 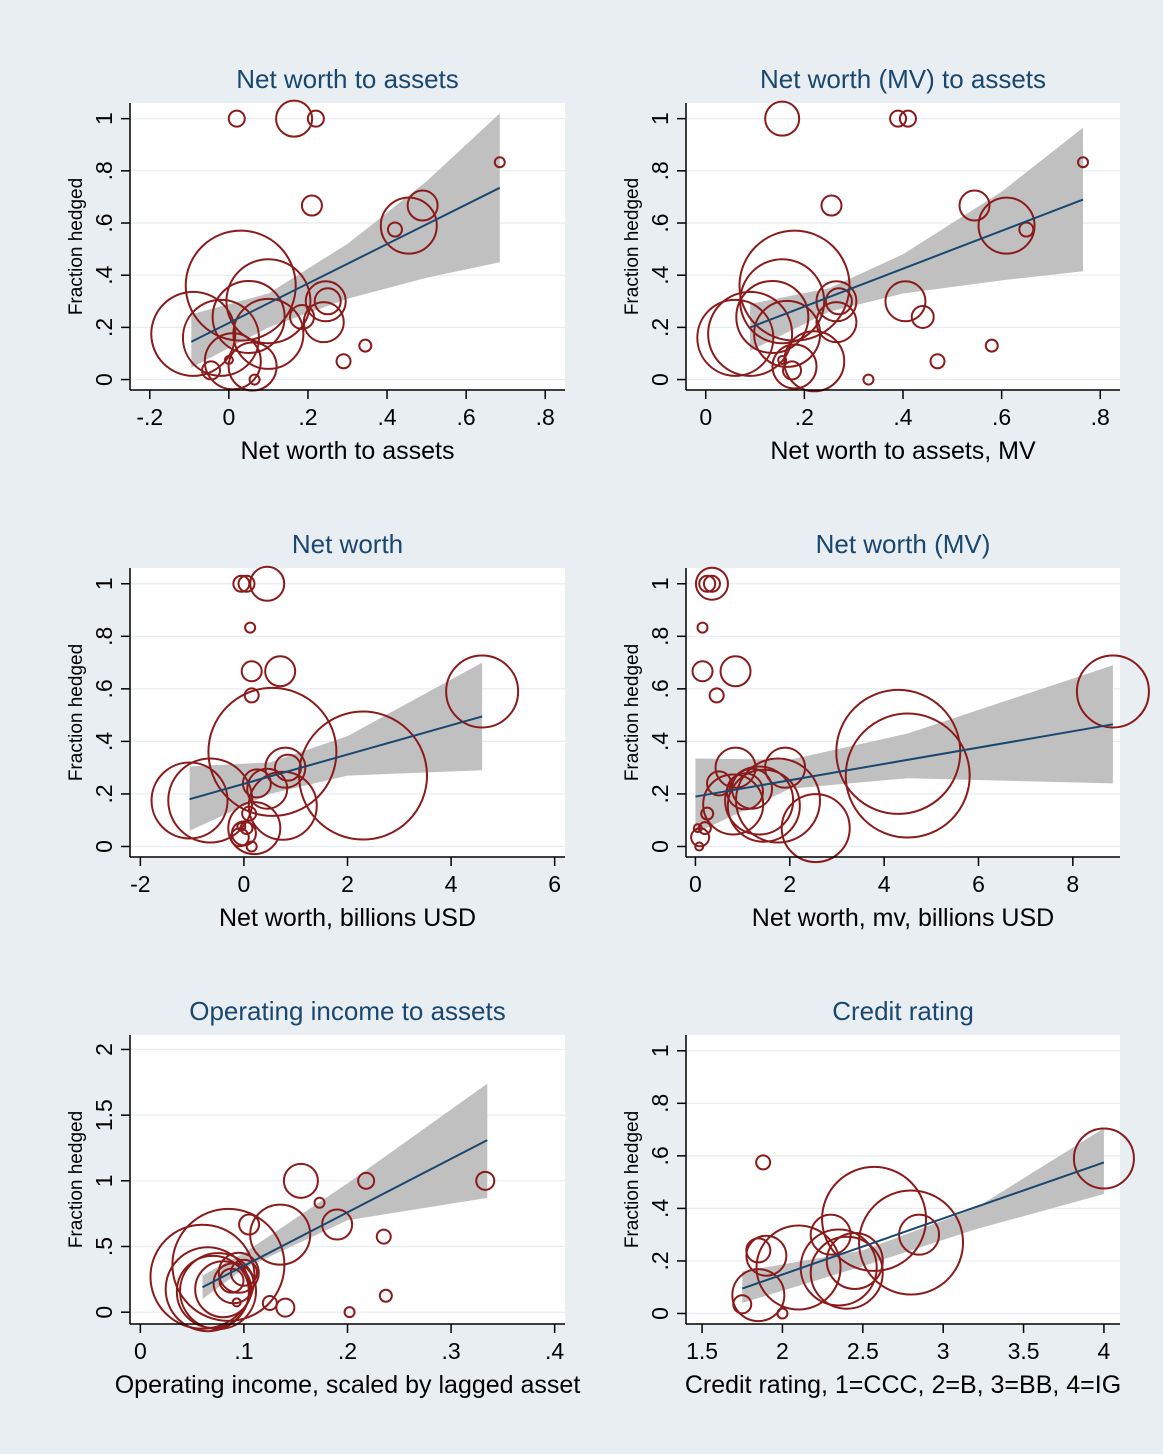 I want to click on x-axis-label: Net worth, billions USD, so click(x=347, y=918).